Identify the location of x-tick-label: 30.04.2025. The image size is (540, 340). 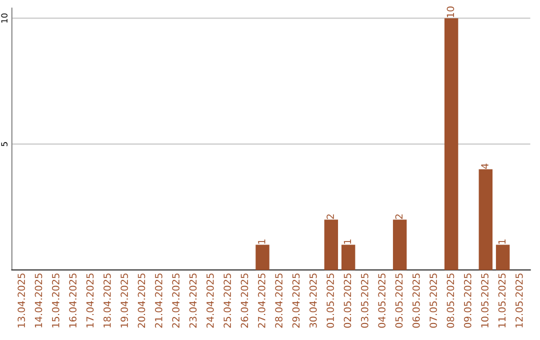
(313, 301).